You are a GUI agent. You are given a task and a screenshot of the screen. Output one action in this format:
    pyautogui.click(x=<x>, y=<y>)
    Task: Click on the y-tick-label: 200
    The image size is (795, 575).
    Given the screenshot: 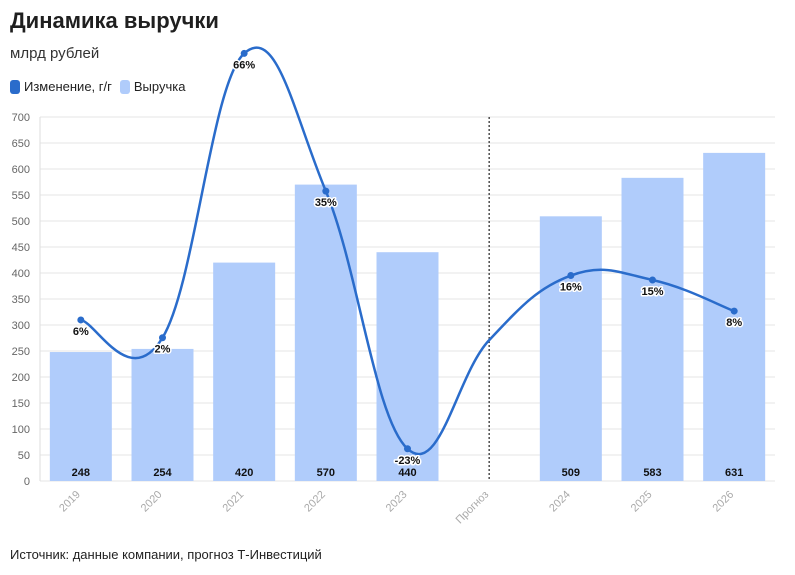 What is the action you would take?
    pyautogui.click(x=21, y=378)
    